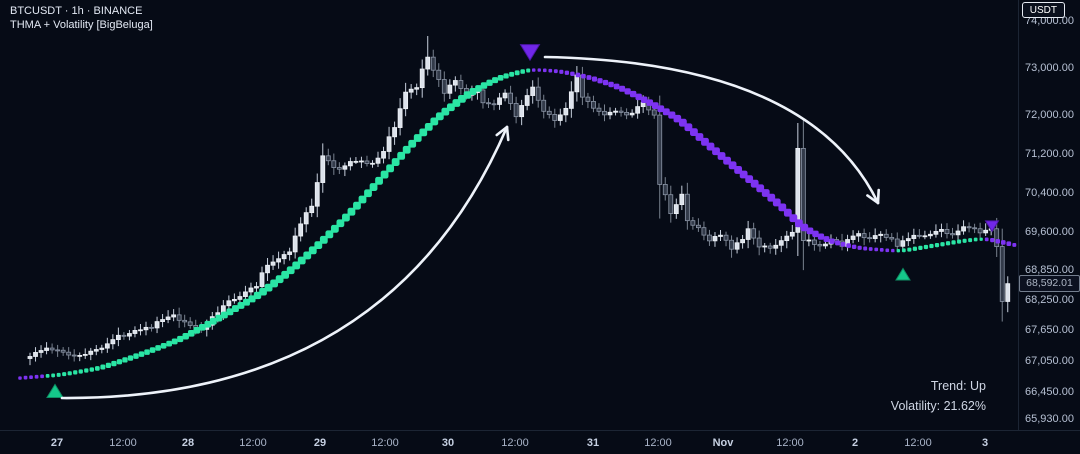  What do you see at coordinates (938, 396) in the screenshot?
I see `indicator-status-overlay: Trend: Up Volatility: 21.62%` at bounding box center [938, 396].